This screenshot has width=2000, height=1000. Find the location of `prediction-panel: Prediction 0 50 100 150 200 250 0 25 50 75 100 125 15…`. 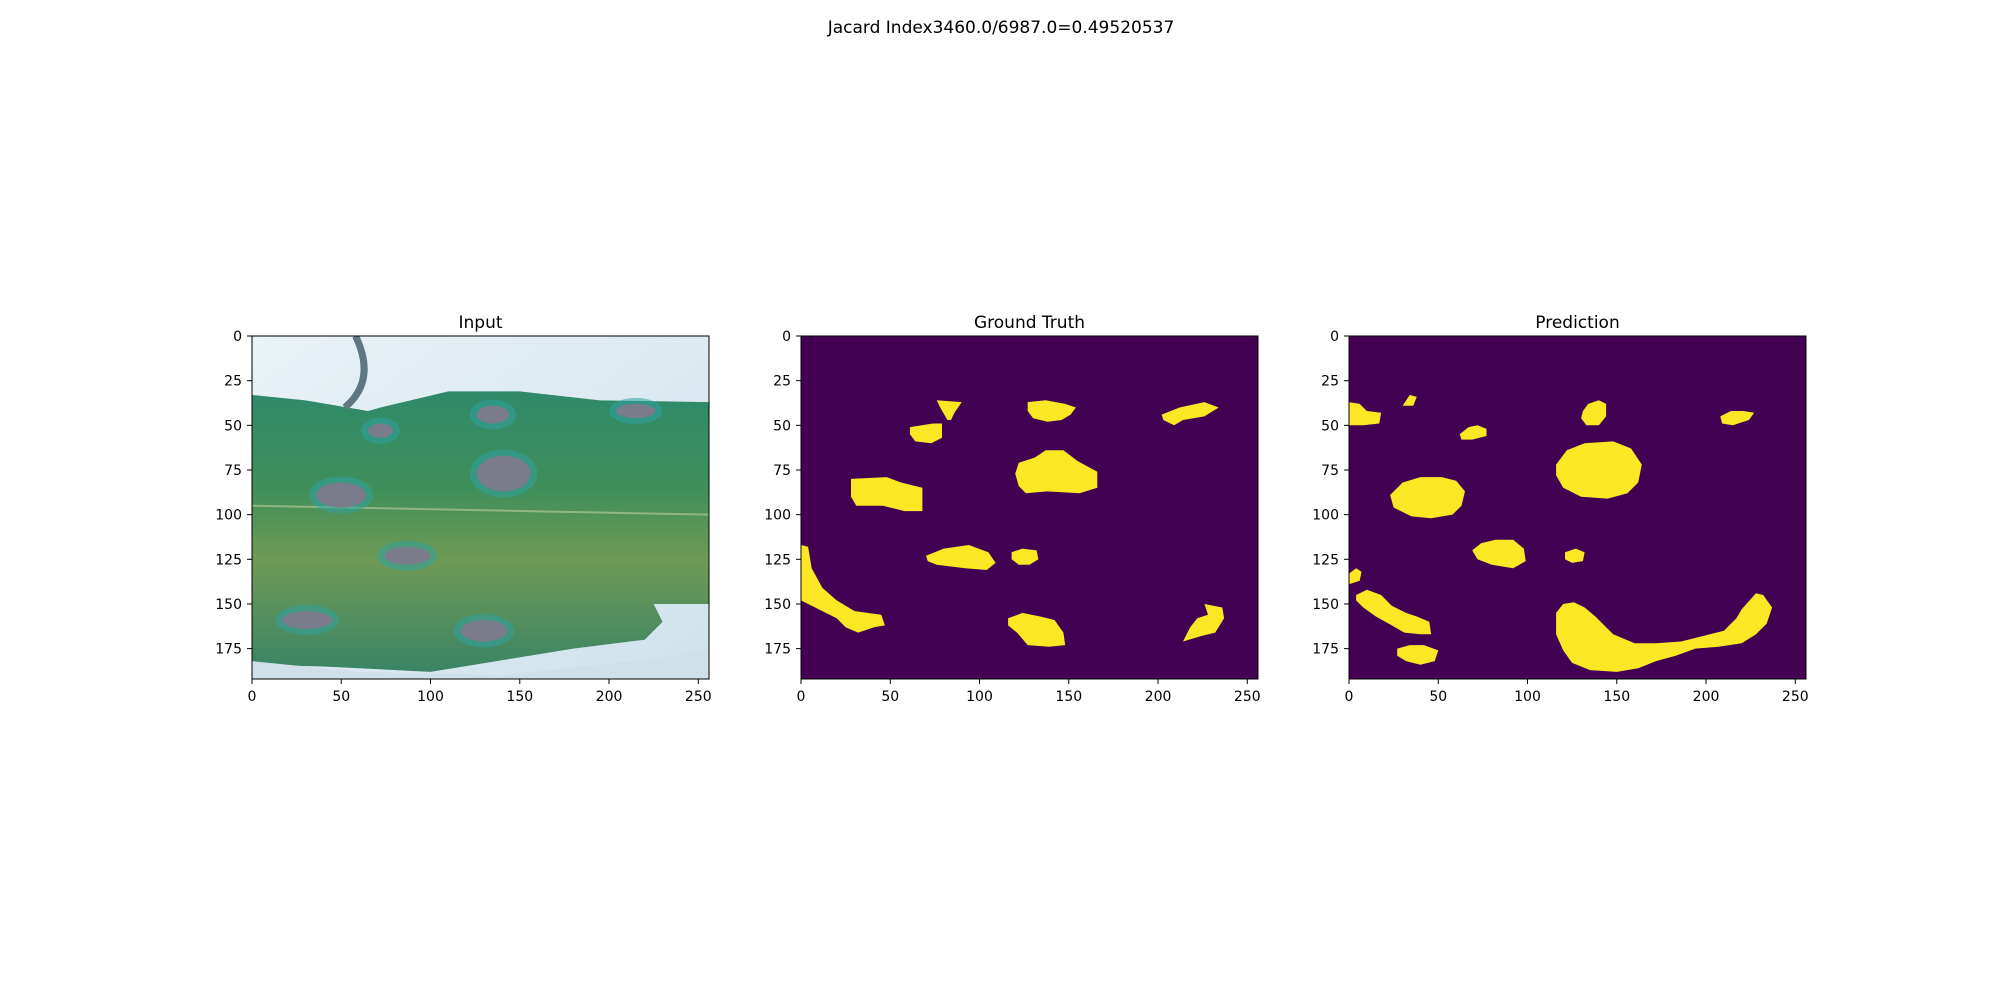

prediction-panel: Prediction 0 50 100 150 200 250 0 25 50 75 100 125 15… is located at coordinates (1560, 509).